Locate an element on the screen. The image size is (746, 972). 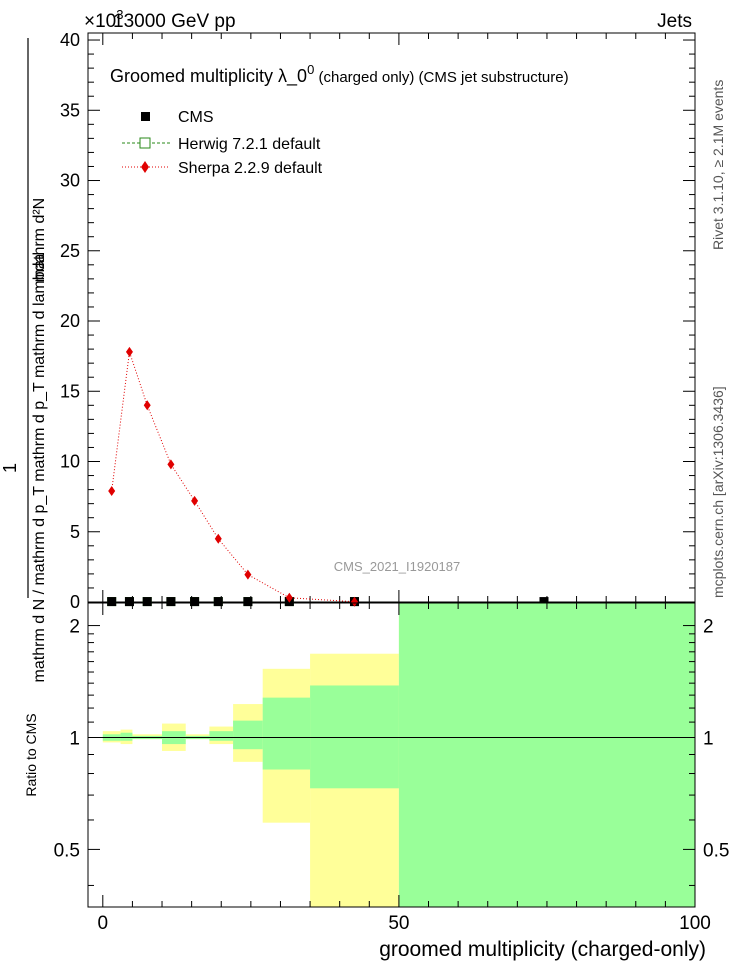
y-tick-label: 25 is located at coordinates (70, 251).